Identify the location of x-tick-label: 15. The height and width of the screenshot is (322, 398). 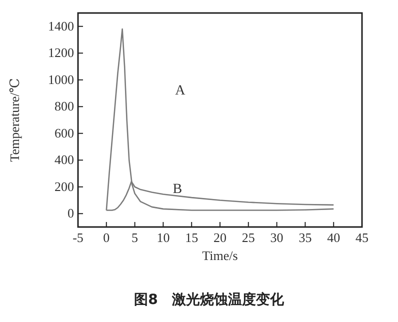
(191, 237).